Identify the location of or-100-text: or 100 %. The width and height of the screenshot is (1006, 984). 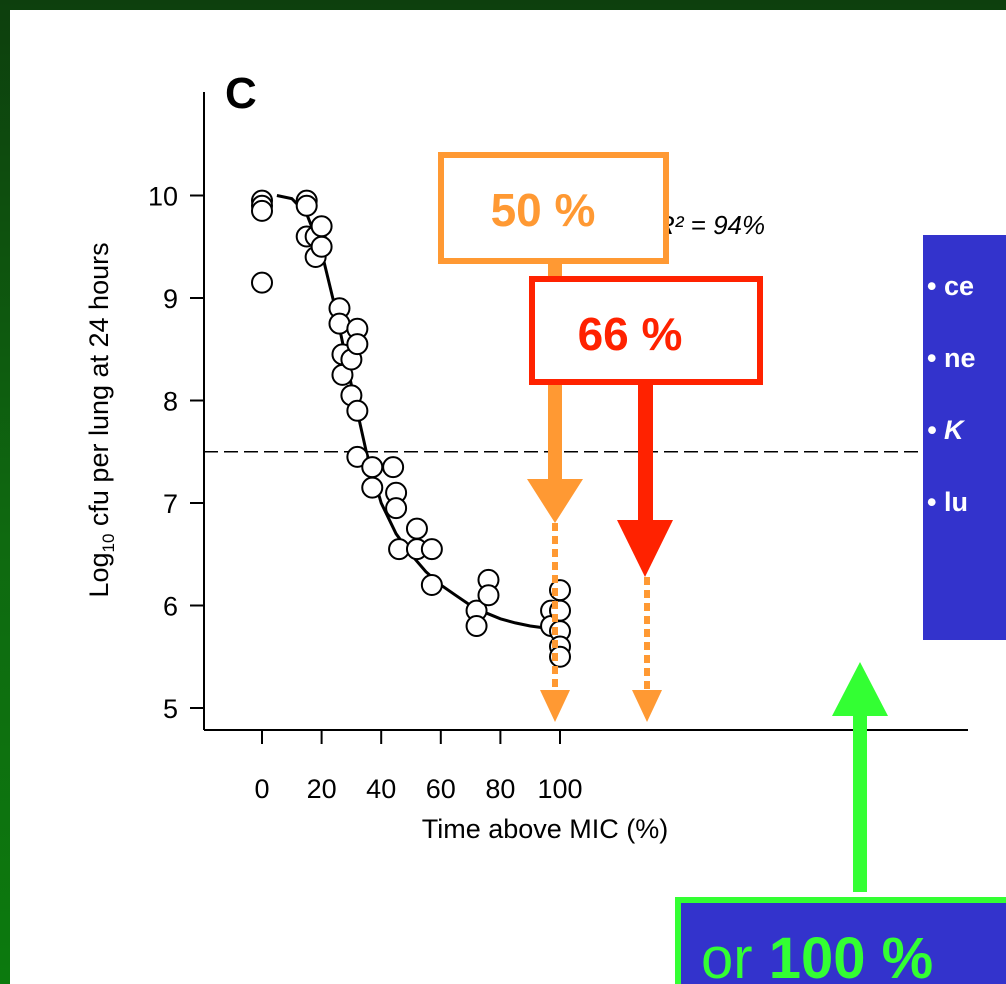
(817, 954).